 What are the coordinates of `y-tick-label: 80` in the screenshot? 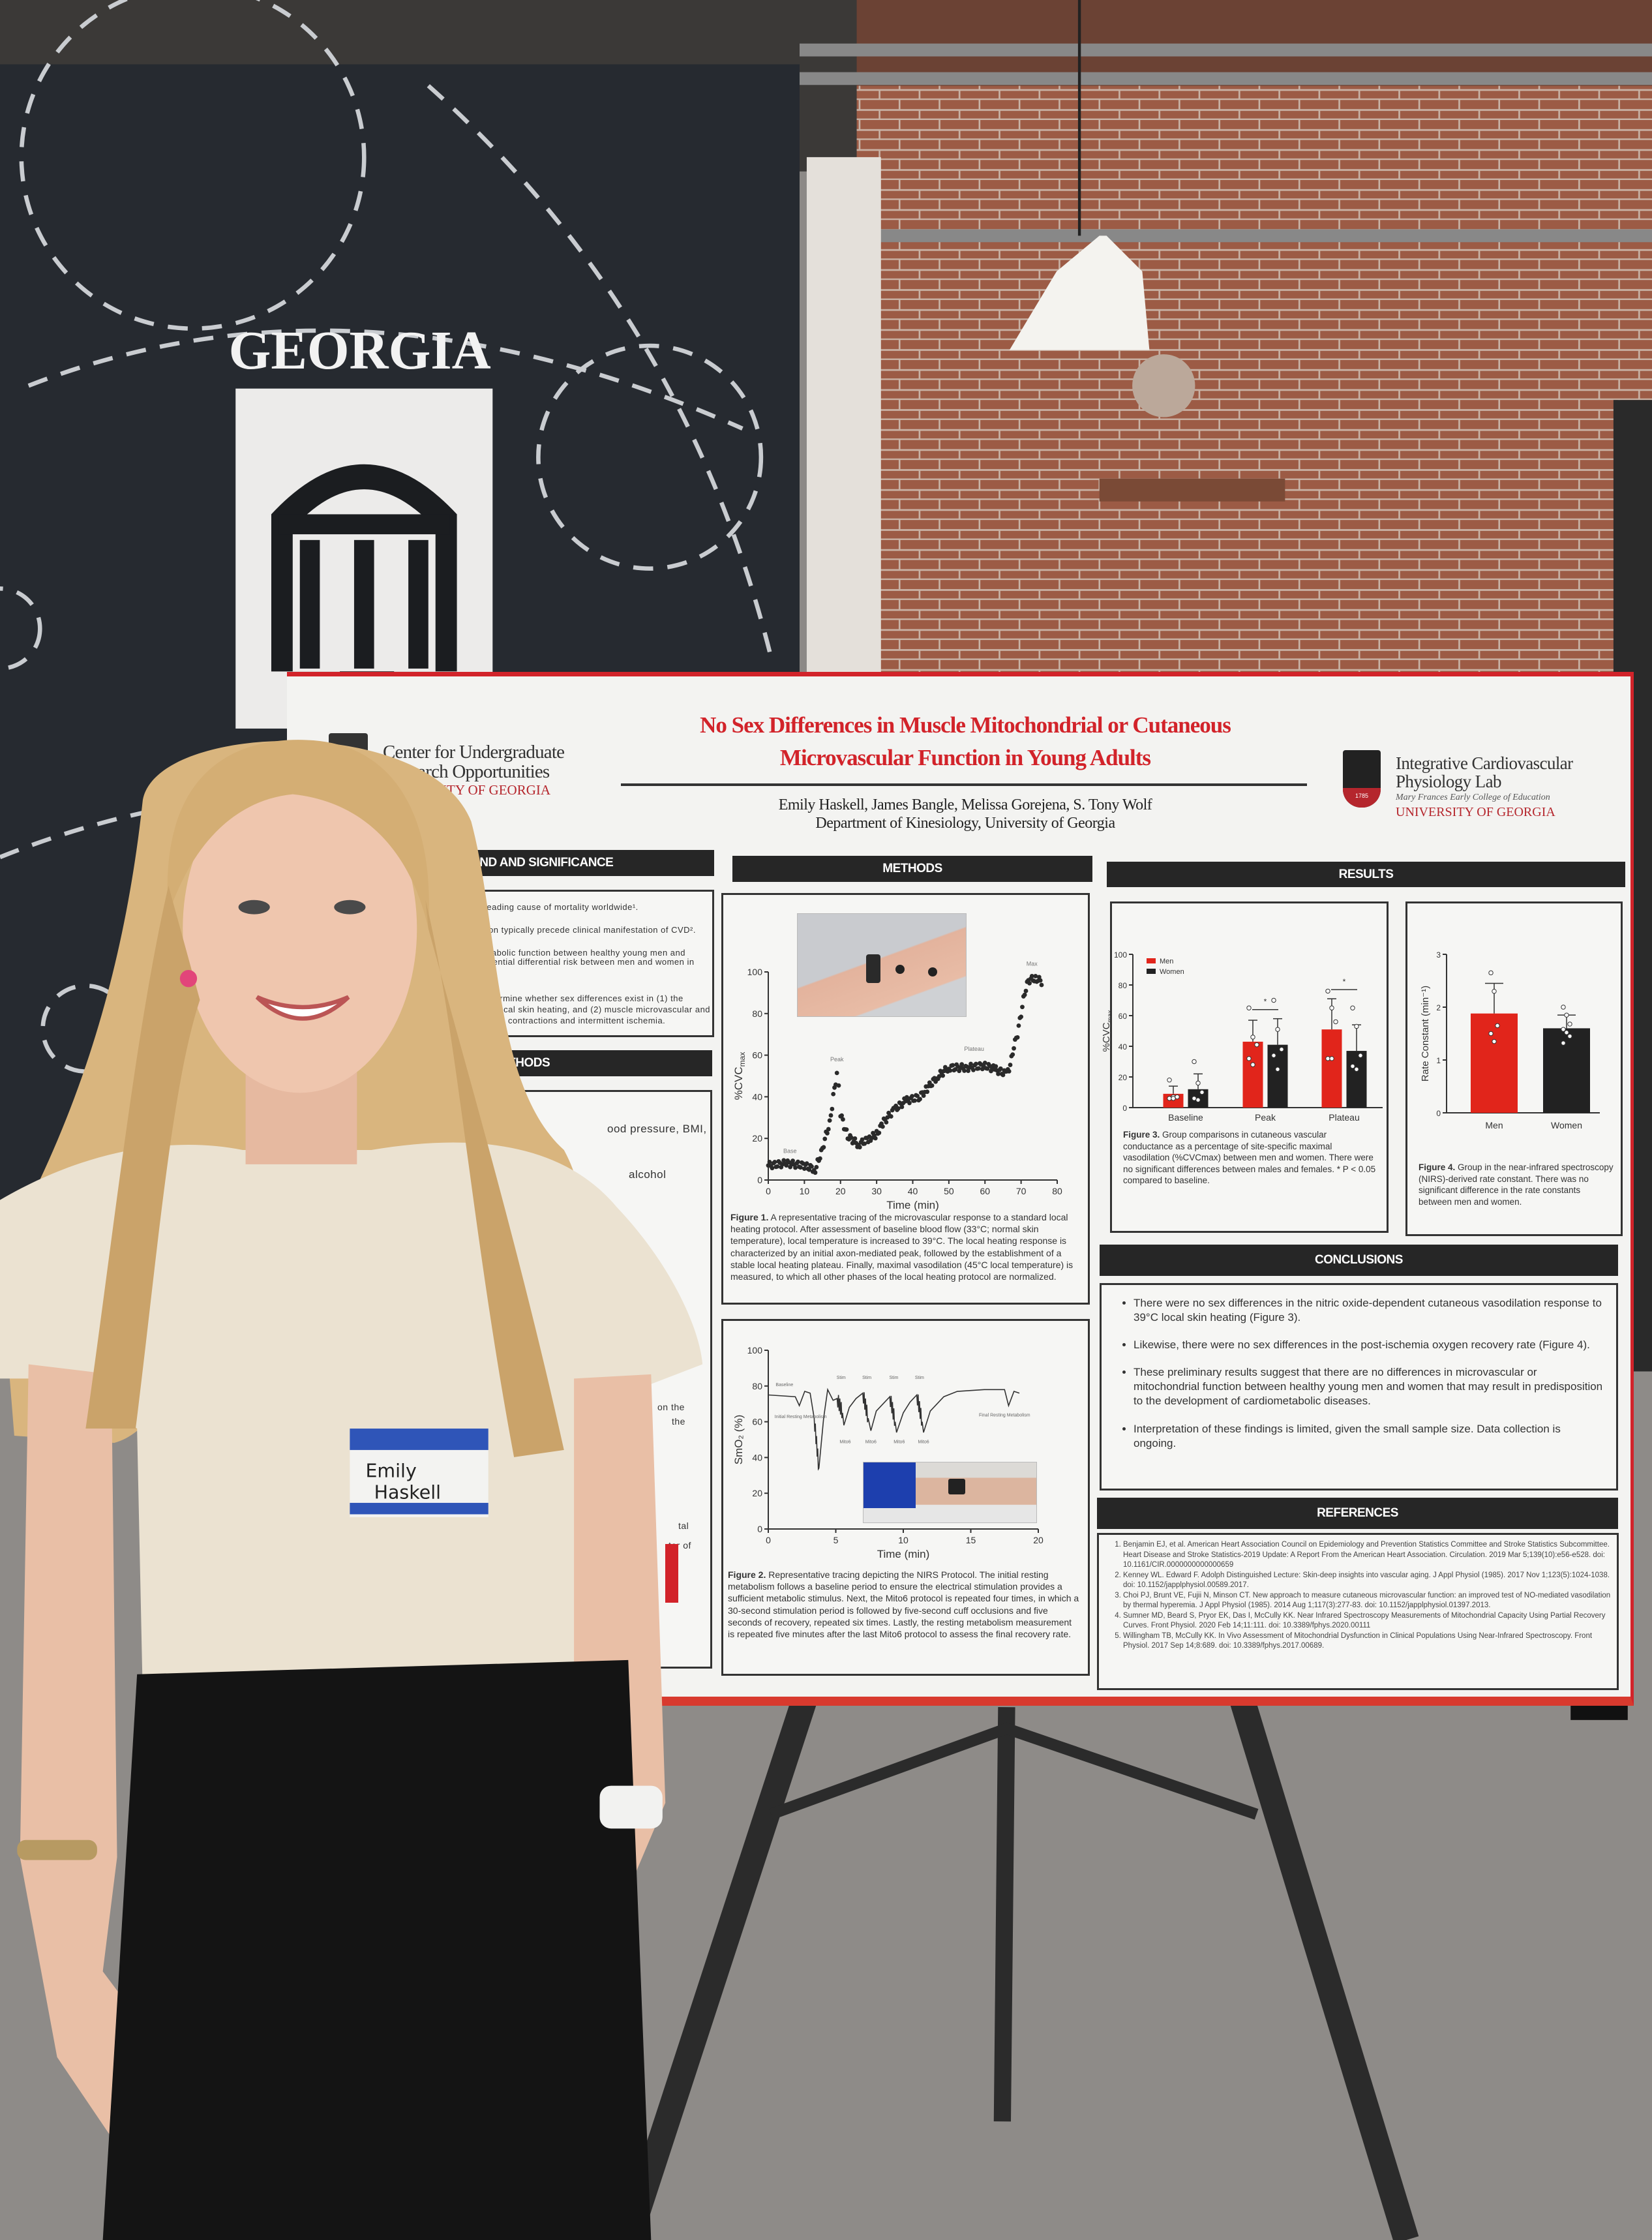 It's located at (757, 1386).